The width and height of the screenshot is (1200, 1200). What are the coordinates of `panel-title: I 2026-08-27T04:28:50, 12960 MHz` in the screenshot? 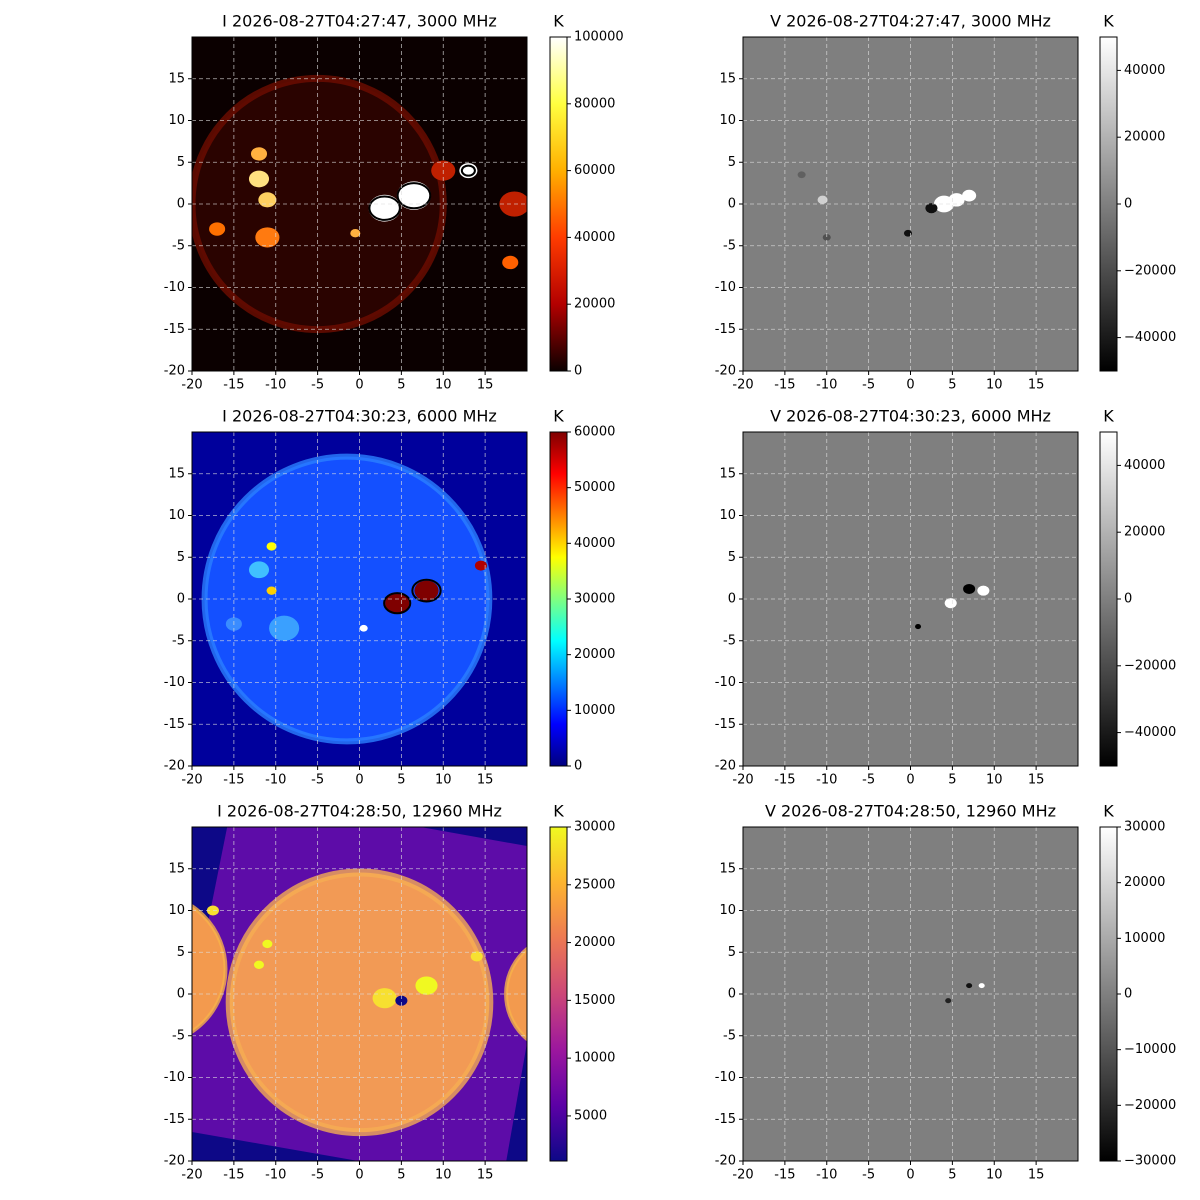 It's located at (359, 811).